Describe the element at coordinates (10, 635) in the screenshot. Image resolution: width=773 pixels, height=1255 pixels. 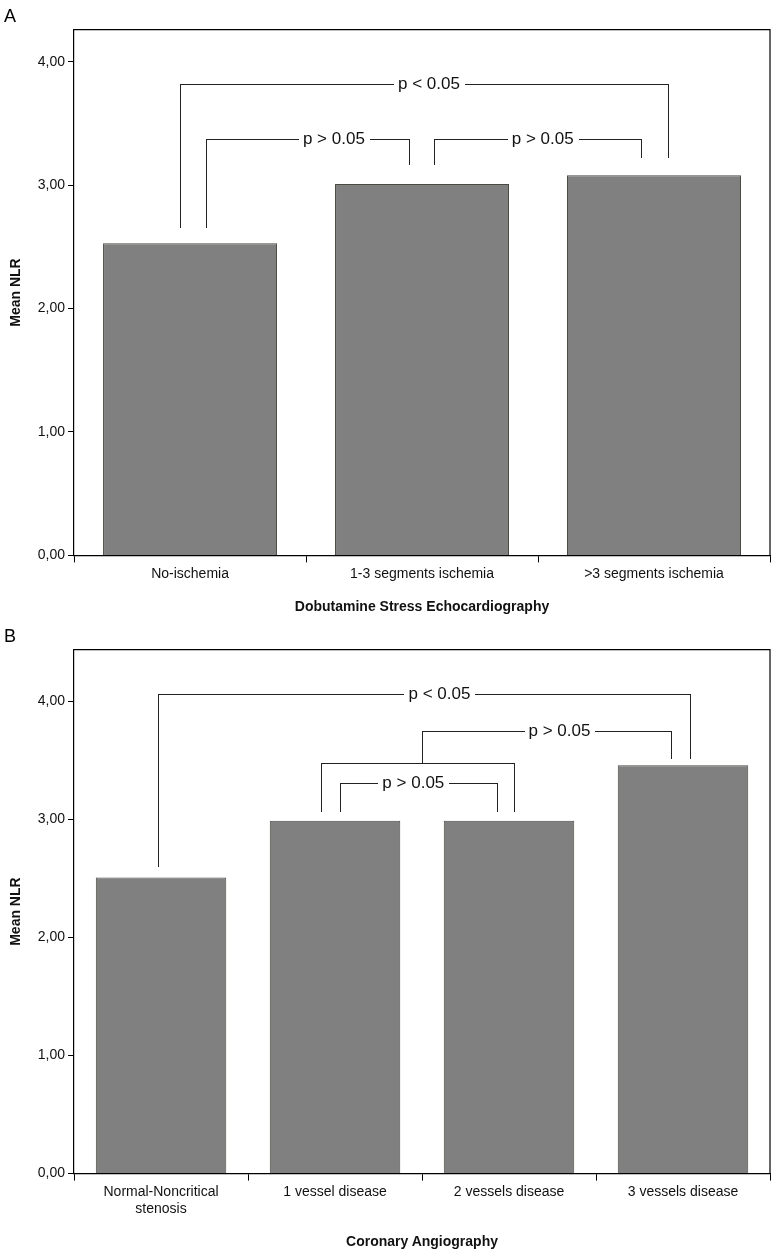
I see `chart-title: B` at that location.